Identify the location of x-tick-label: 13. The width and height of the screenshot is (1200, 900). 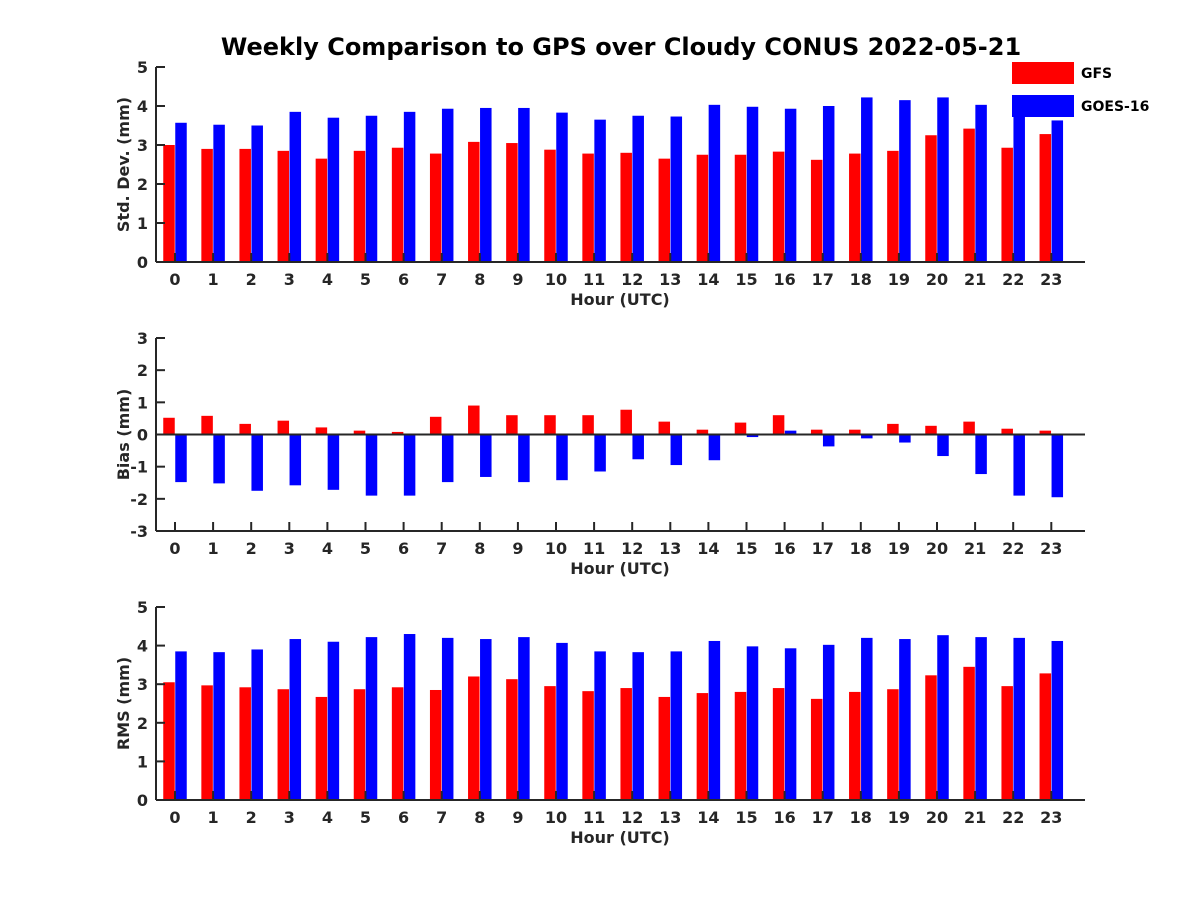
(670, 548).